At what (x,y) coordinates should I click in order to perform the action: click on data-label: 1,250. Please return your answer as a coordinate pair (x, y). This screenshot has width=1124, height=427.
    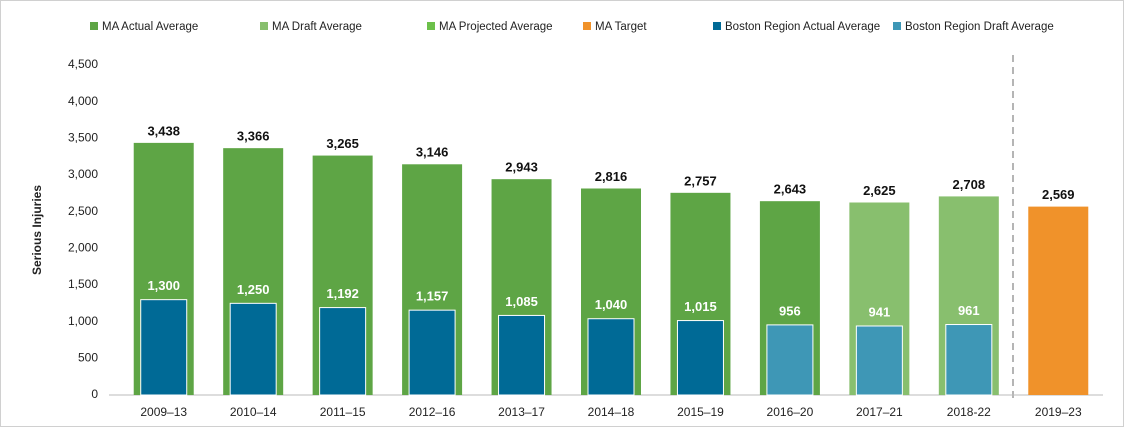
    Looking at the image, I should click on (253, 289).